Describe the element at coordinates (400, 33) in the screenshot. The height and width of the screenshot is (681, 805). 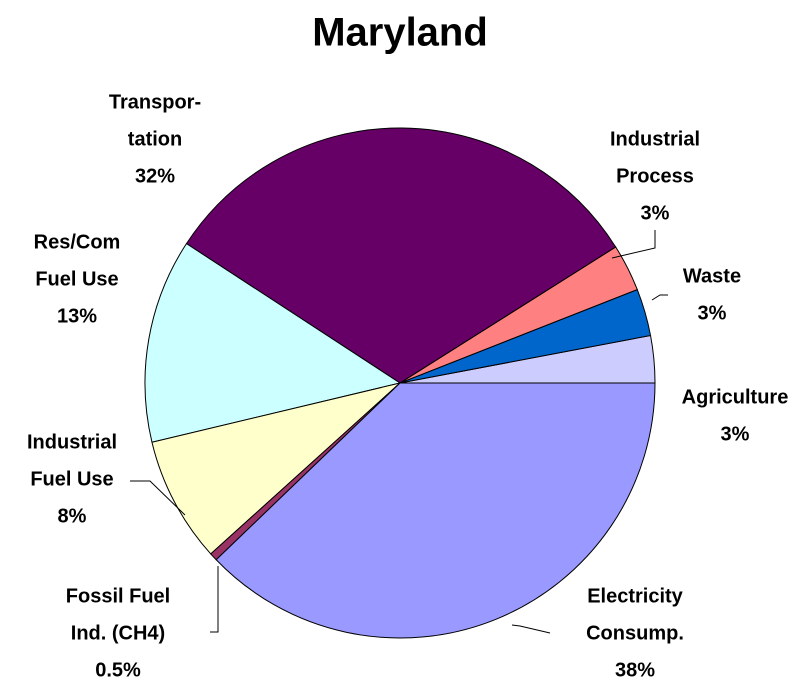
I see `chart-title: Maryland` at that location.